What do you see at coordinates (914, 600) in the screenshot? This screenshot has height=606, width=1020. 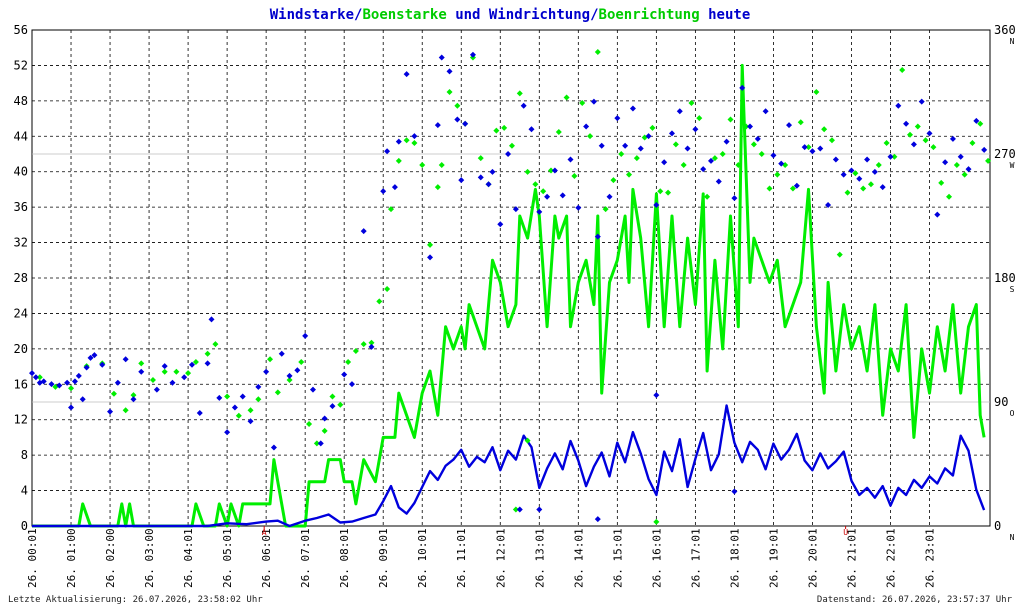 I see `footer-data-timestamp: Datenstand: 26.07.2026, 23:57:37 Uhr` at bounding box center [914, 600].